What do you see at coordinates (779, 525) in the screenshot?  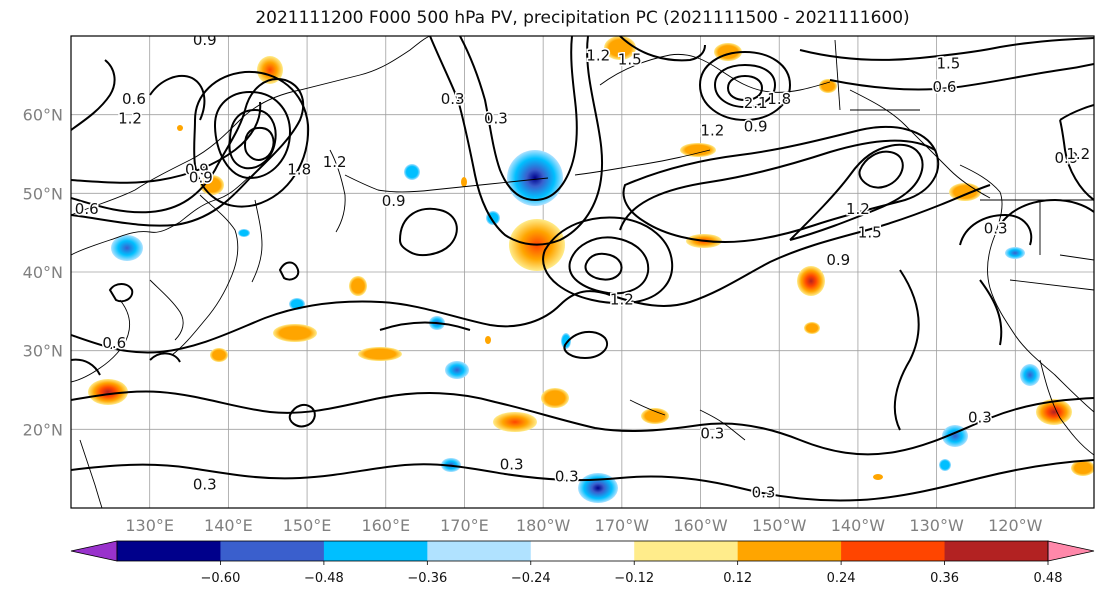 I see `lon-tick-label: 150°W` at bounding box center [779, 525].